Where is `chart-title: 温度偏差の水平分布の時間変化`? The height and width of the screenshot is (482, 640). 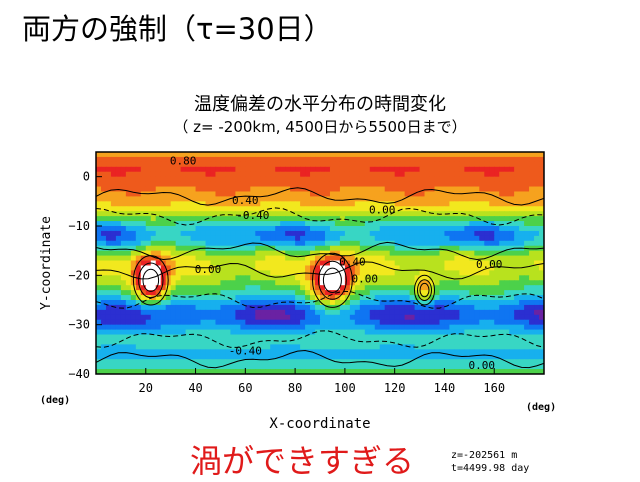
chart-title: 温度偏差の水平分布の時間変化 is located at coordinates (320, 104).